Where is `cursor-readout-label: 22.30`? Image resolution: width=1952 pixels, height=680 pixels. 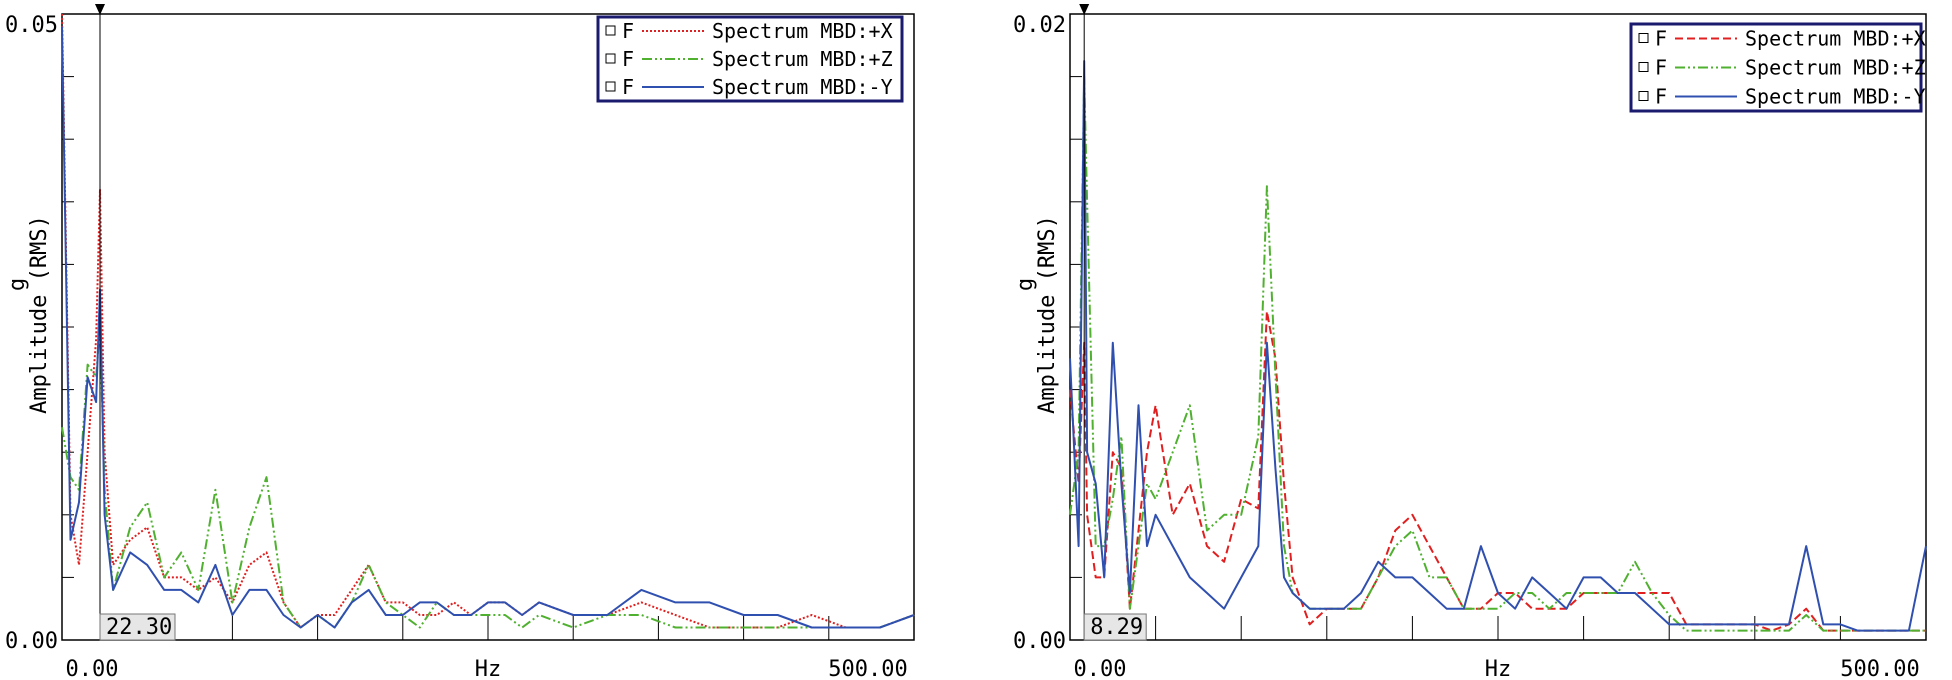 cursor-readout-label: 22.30 is located at coordinates (139, 627).